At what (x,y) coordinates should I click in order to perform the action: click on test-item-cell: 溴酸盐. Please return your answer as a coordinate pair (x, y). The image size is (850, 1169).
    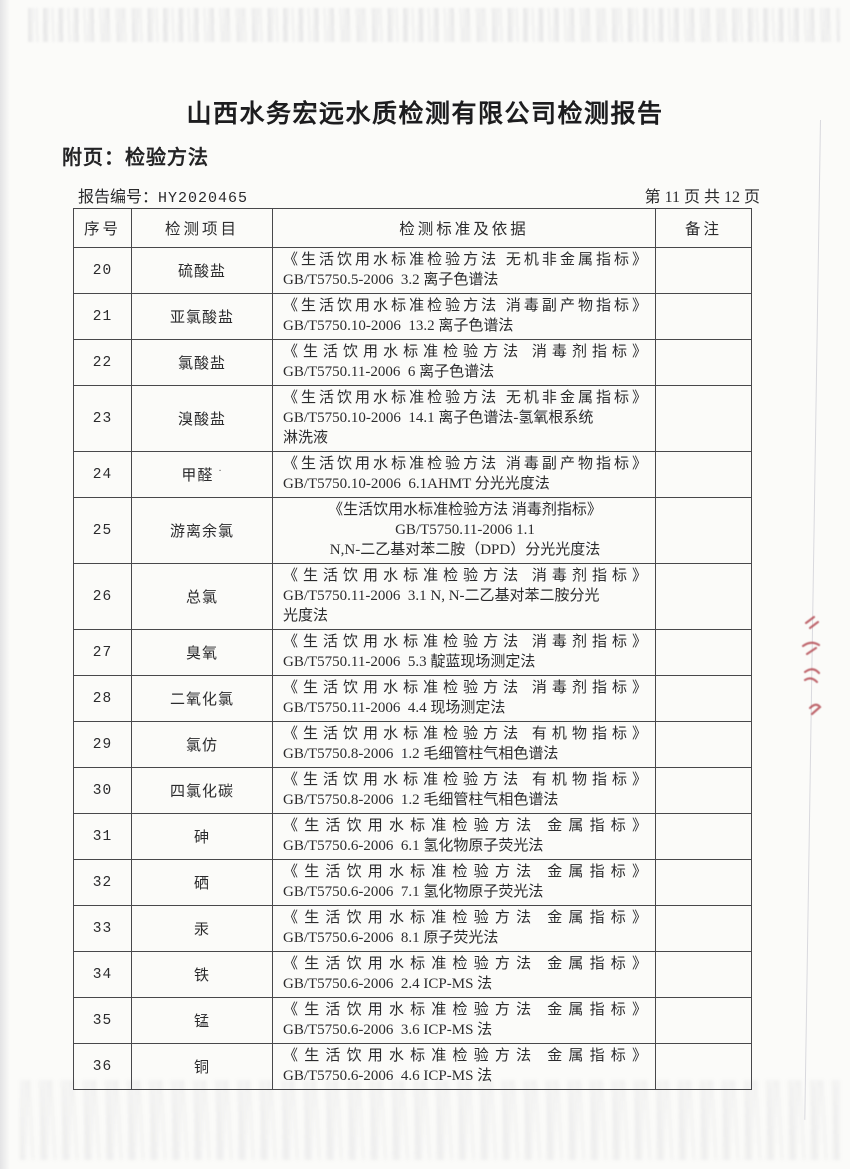
    Looking at the image, I should click on (202, 418).